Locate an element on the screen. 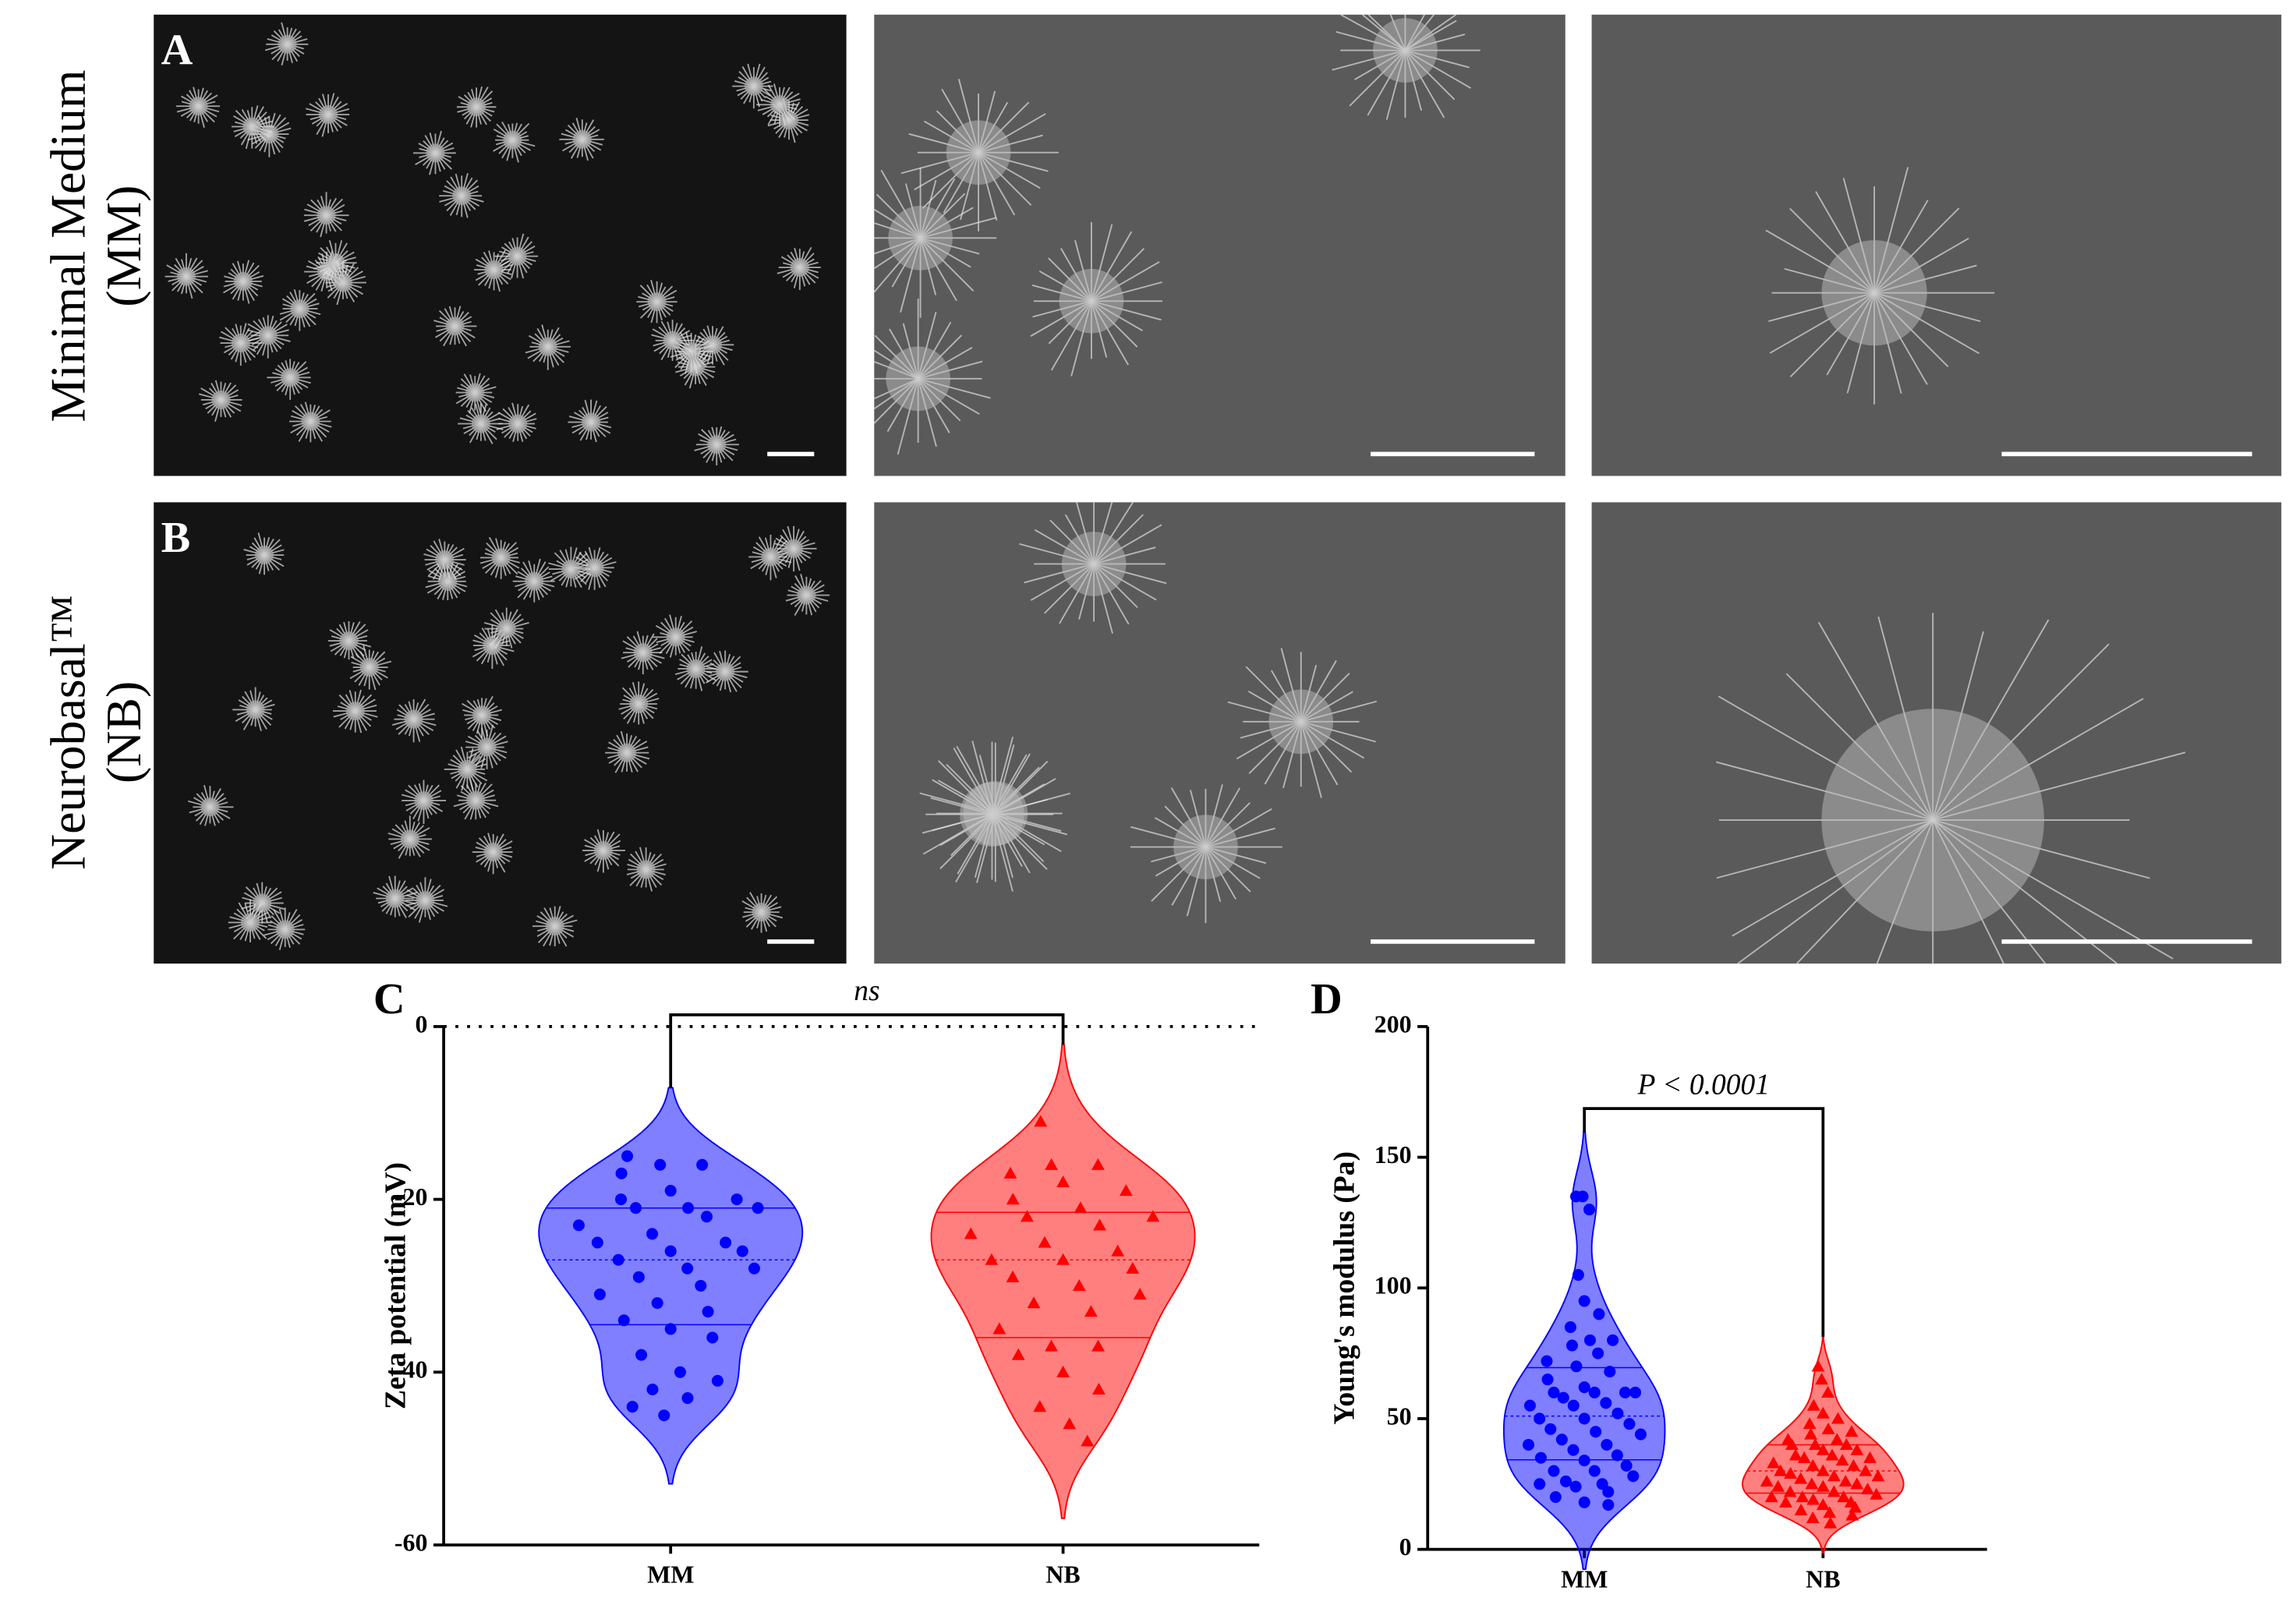 The height and width of the screenshot is (1605, 2296). row-title: Neurobasal™ is located at coordinates (68, 732).